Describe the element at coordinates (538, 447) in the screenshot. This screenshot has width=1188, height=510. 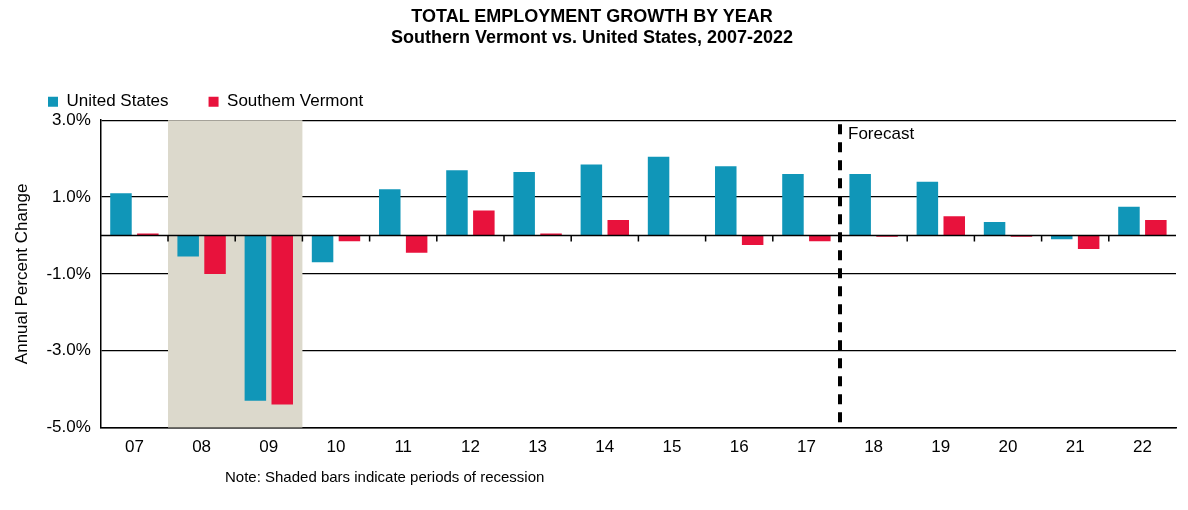
I see `x-tick-label: 13` at that location.